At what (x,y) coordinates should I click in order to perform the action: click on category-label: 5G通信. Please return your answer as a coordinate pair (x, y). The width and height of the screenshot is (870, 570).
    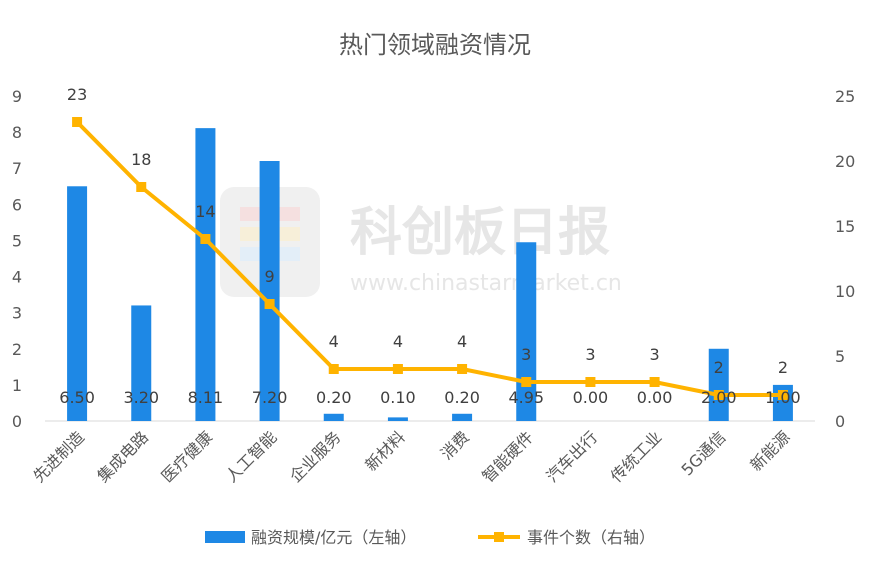
    Looking at the image, I should click on (704, 453).